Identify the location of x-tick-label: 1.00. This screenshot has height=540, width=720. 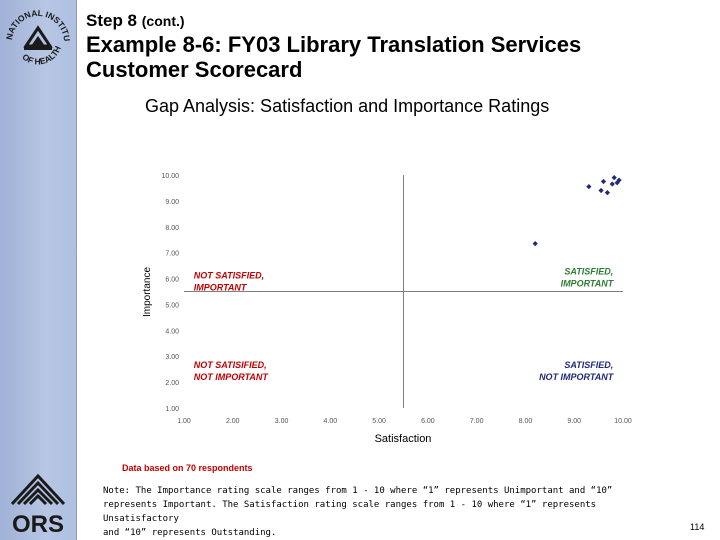
(184, 421).